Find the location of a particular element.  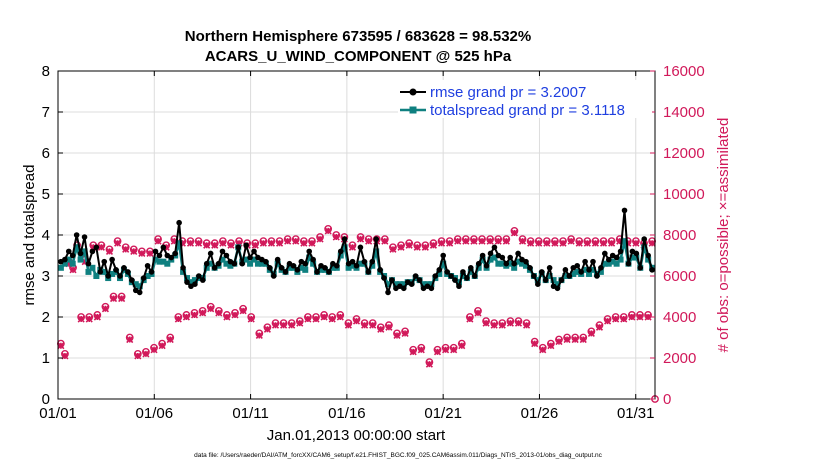

y-axis-right: 0 2000 4000 6000 8000 10000 12000 14000 16000 is located at coordinates (677, 235).